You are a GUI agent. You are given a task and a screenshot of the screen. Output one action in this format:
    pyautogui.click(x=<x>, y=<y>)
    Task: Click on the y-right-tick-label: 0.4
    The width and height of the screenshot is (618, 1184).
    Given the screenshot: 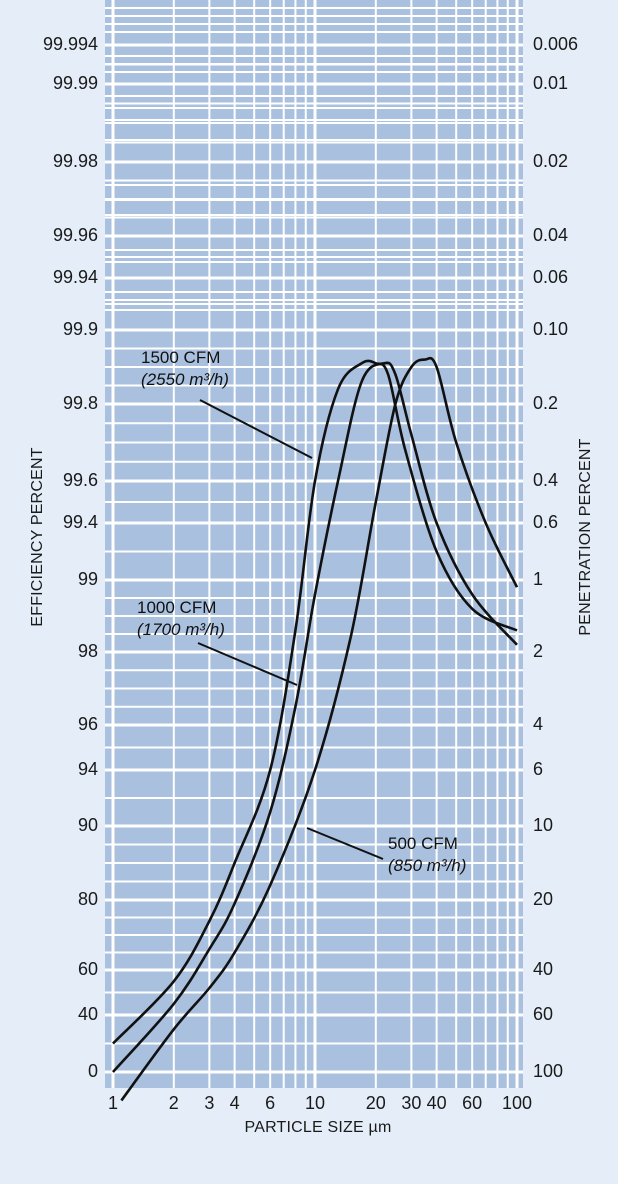 What is the action you would take?
    pyautogui.click(x=545, y=480)
    